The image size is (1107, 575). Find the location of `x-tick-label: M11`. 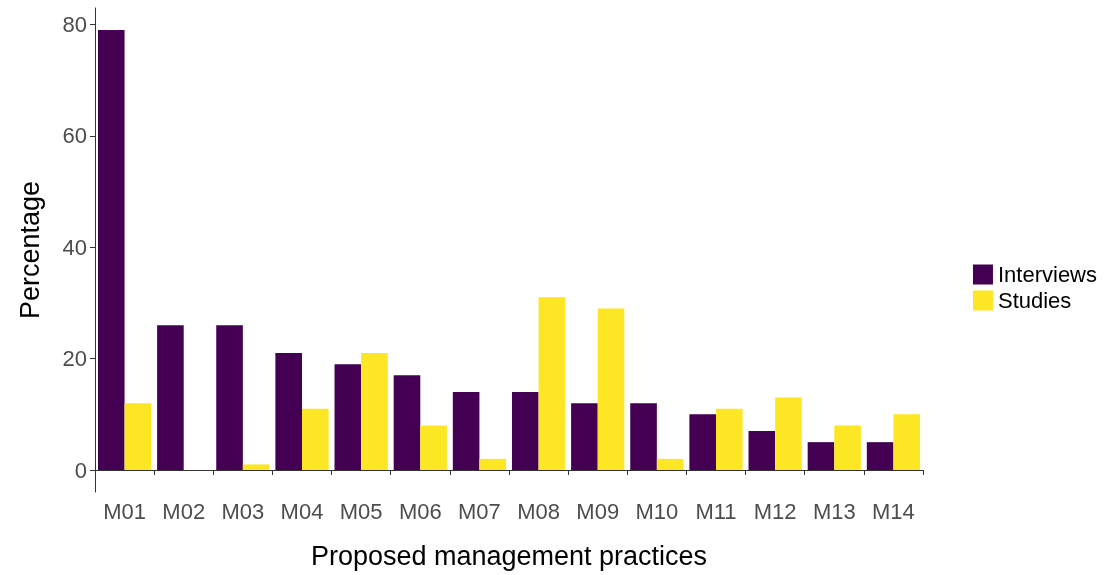

x-tick-label: M11 is located at coordinates (716, 511).